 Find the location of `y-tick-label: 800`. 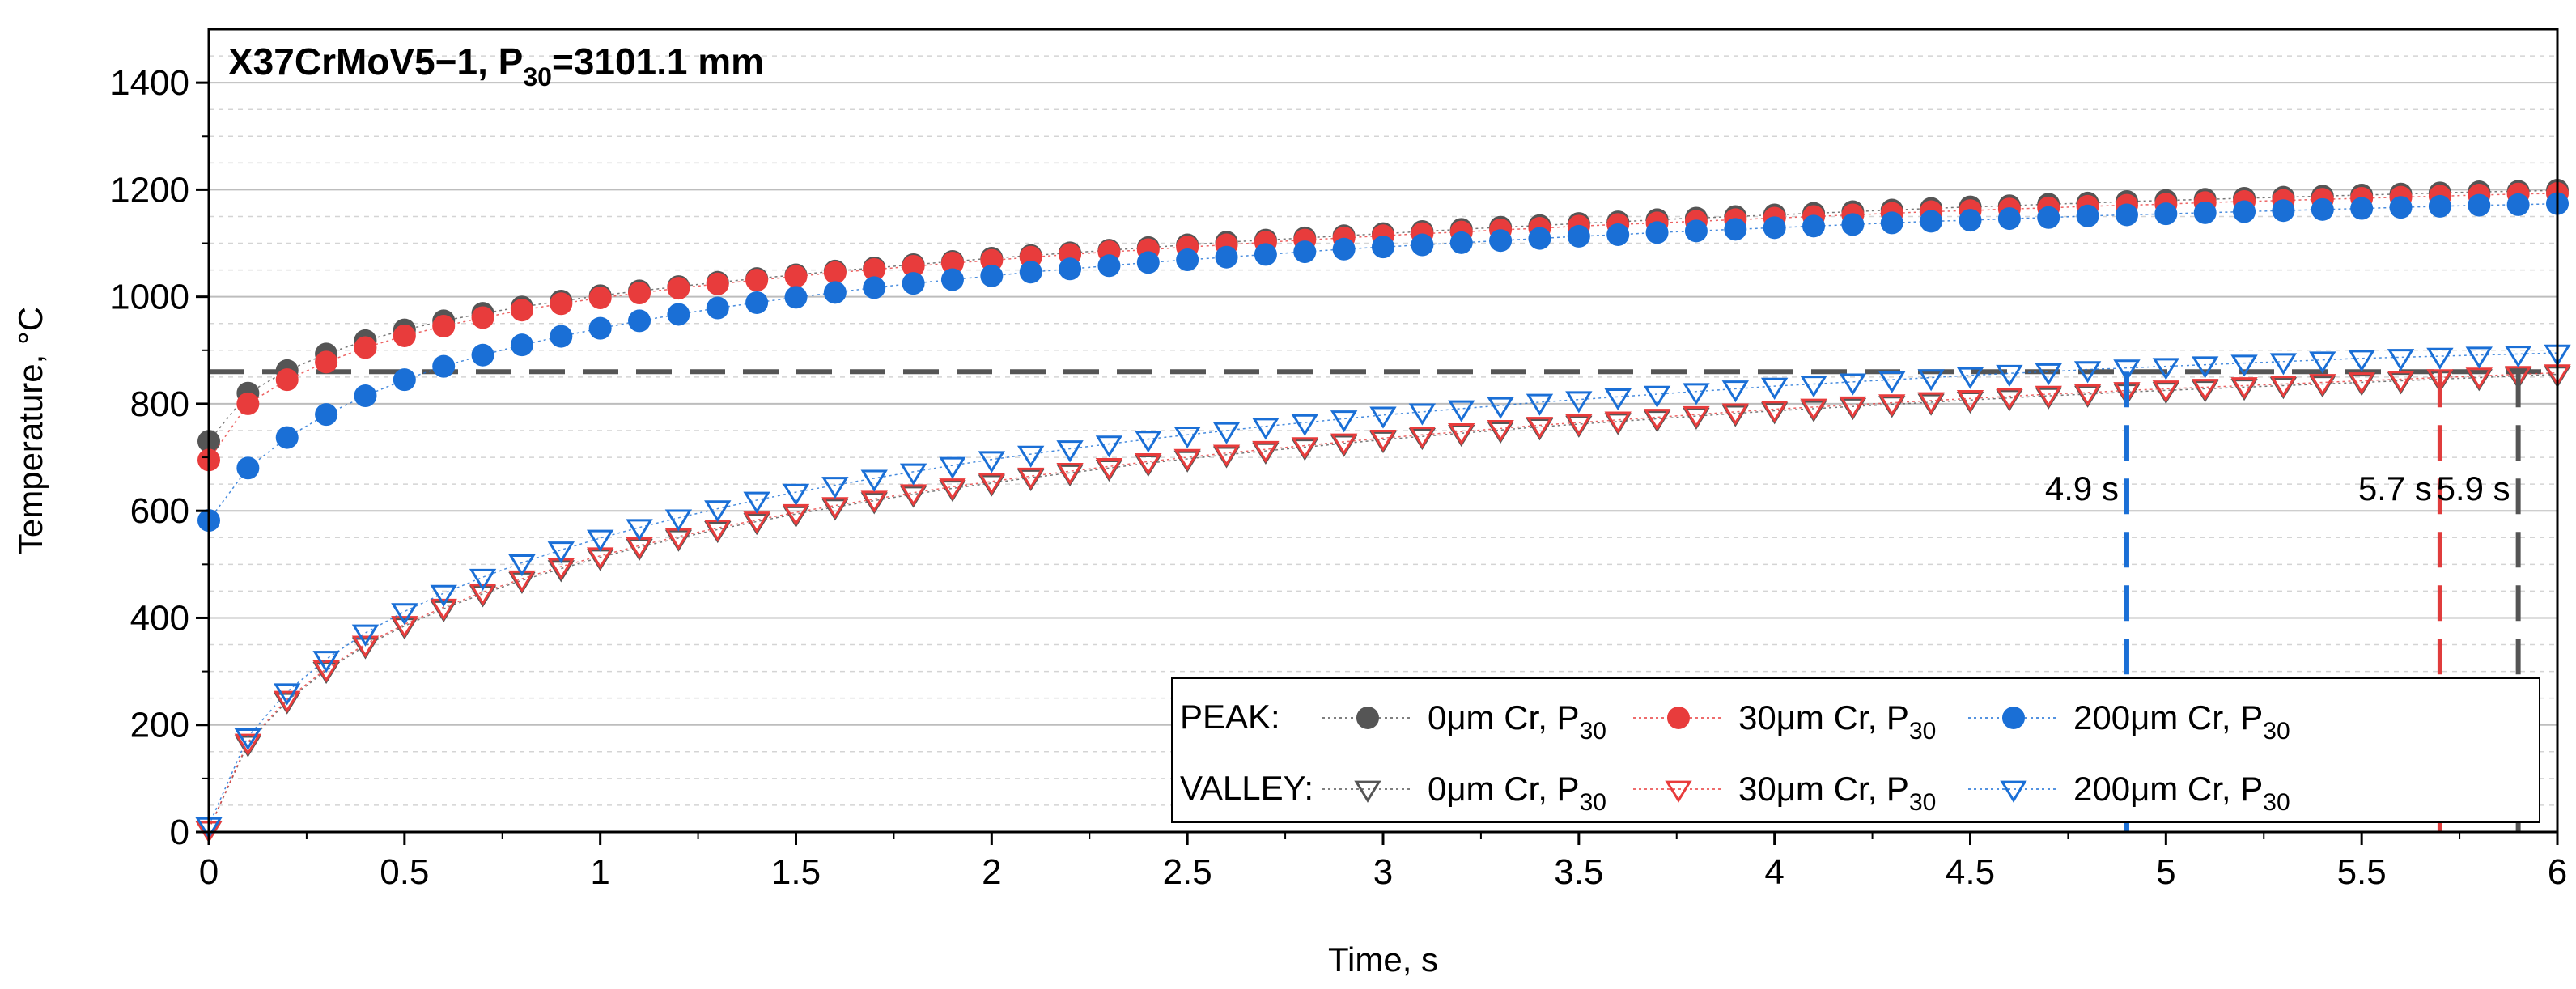

y-tick-label: 800 is located at coordinates (159, 404).